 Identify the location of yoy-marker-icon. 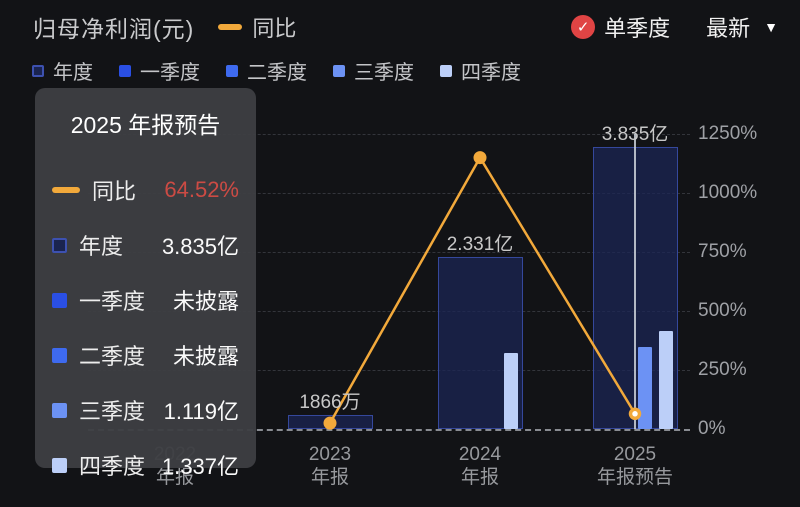
(66, 190).